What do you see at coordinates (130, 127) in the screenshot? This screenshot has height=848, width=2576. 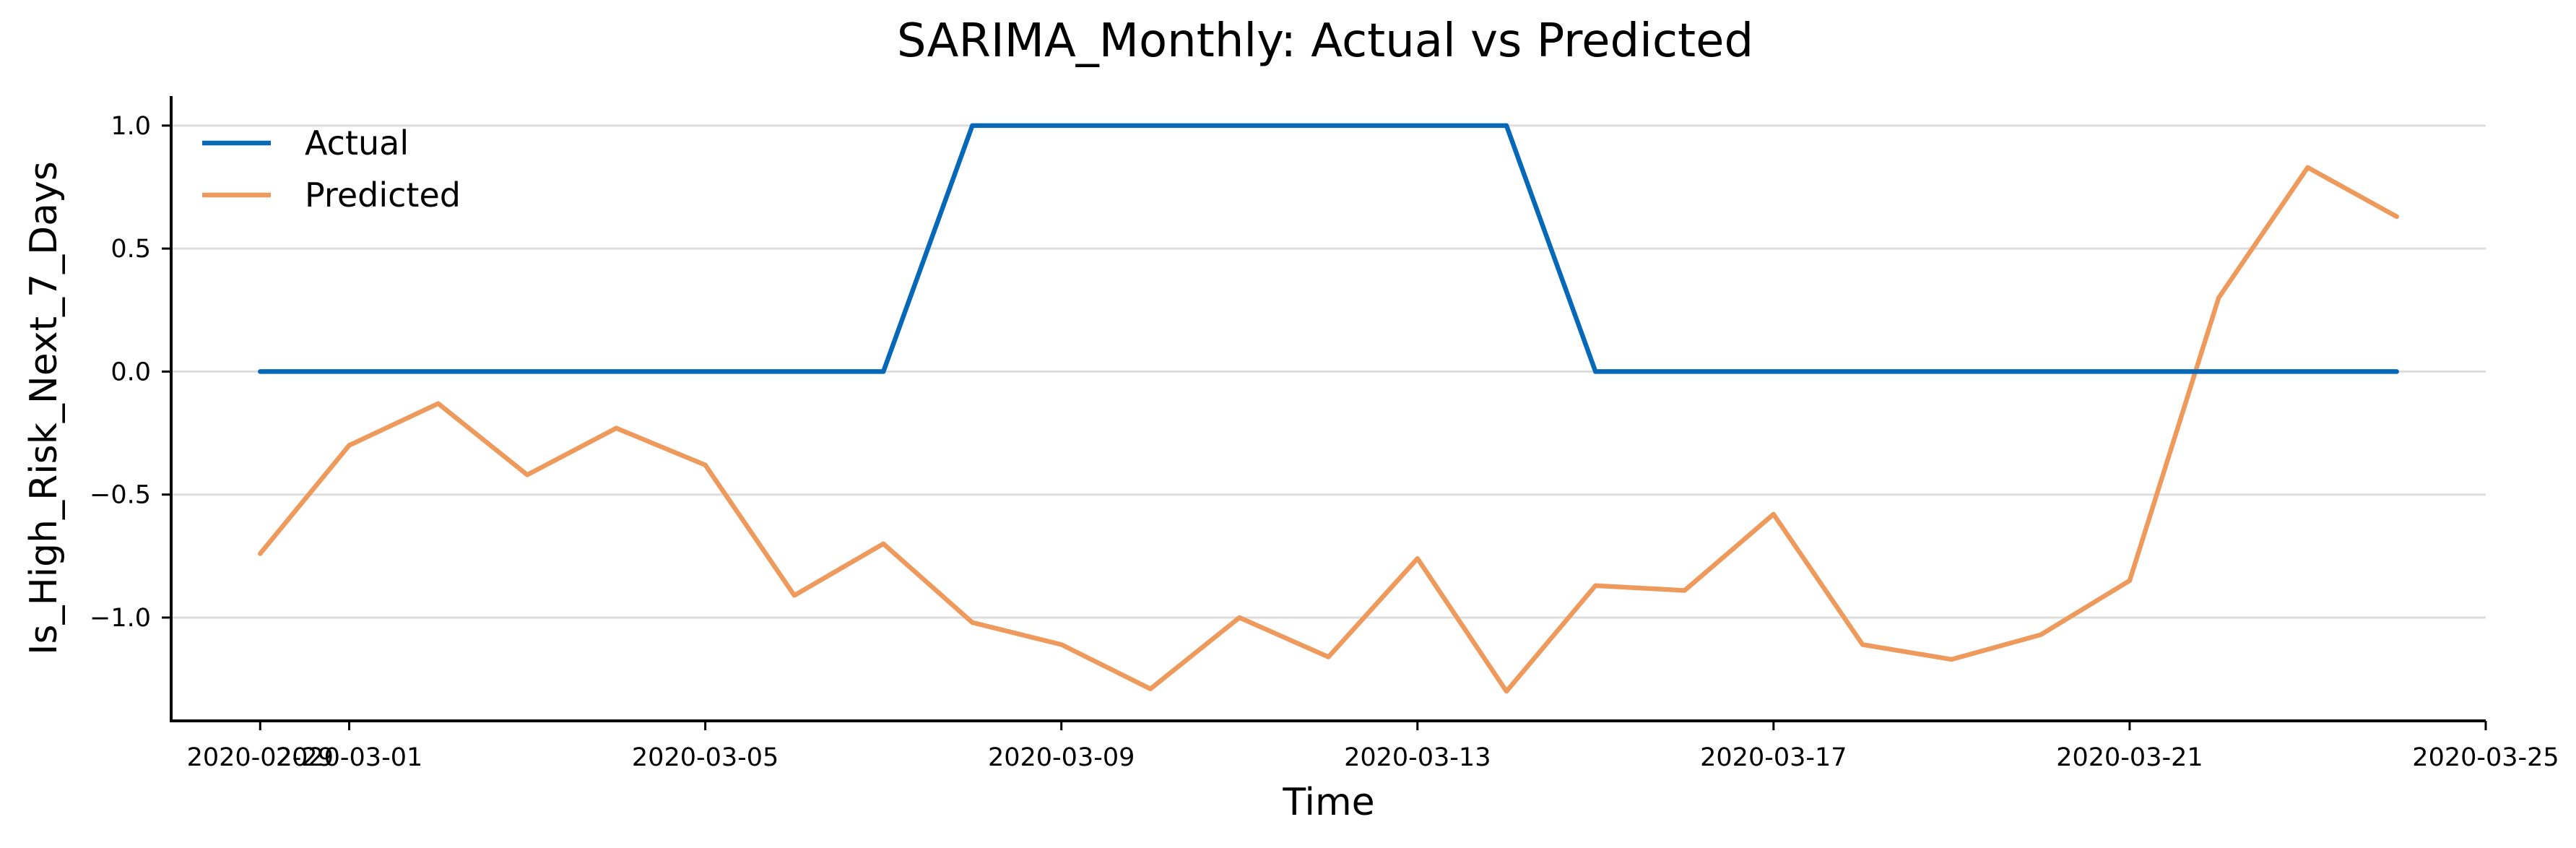 I see `y-tick-label: 1.0` at bounding box center [130, 127].